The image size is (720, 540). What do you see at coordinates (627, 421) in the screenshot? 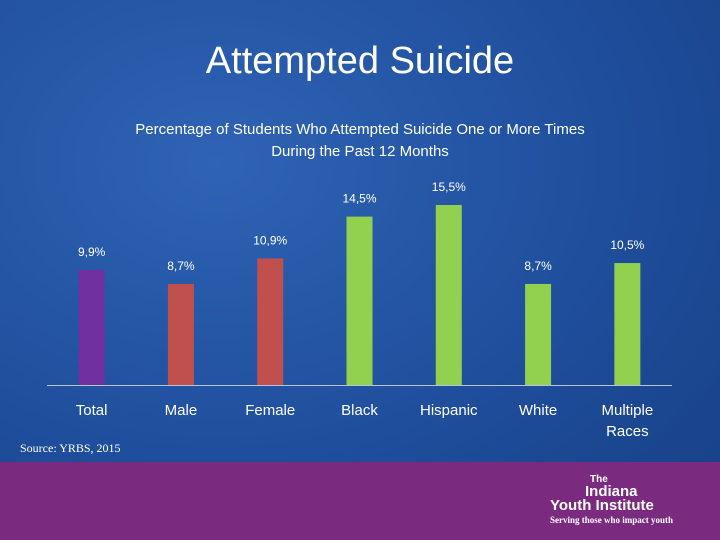
I see `x-tick-label: Multiple Races` at bounding box center [627, 421].